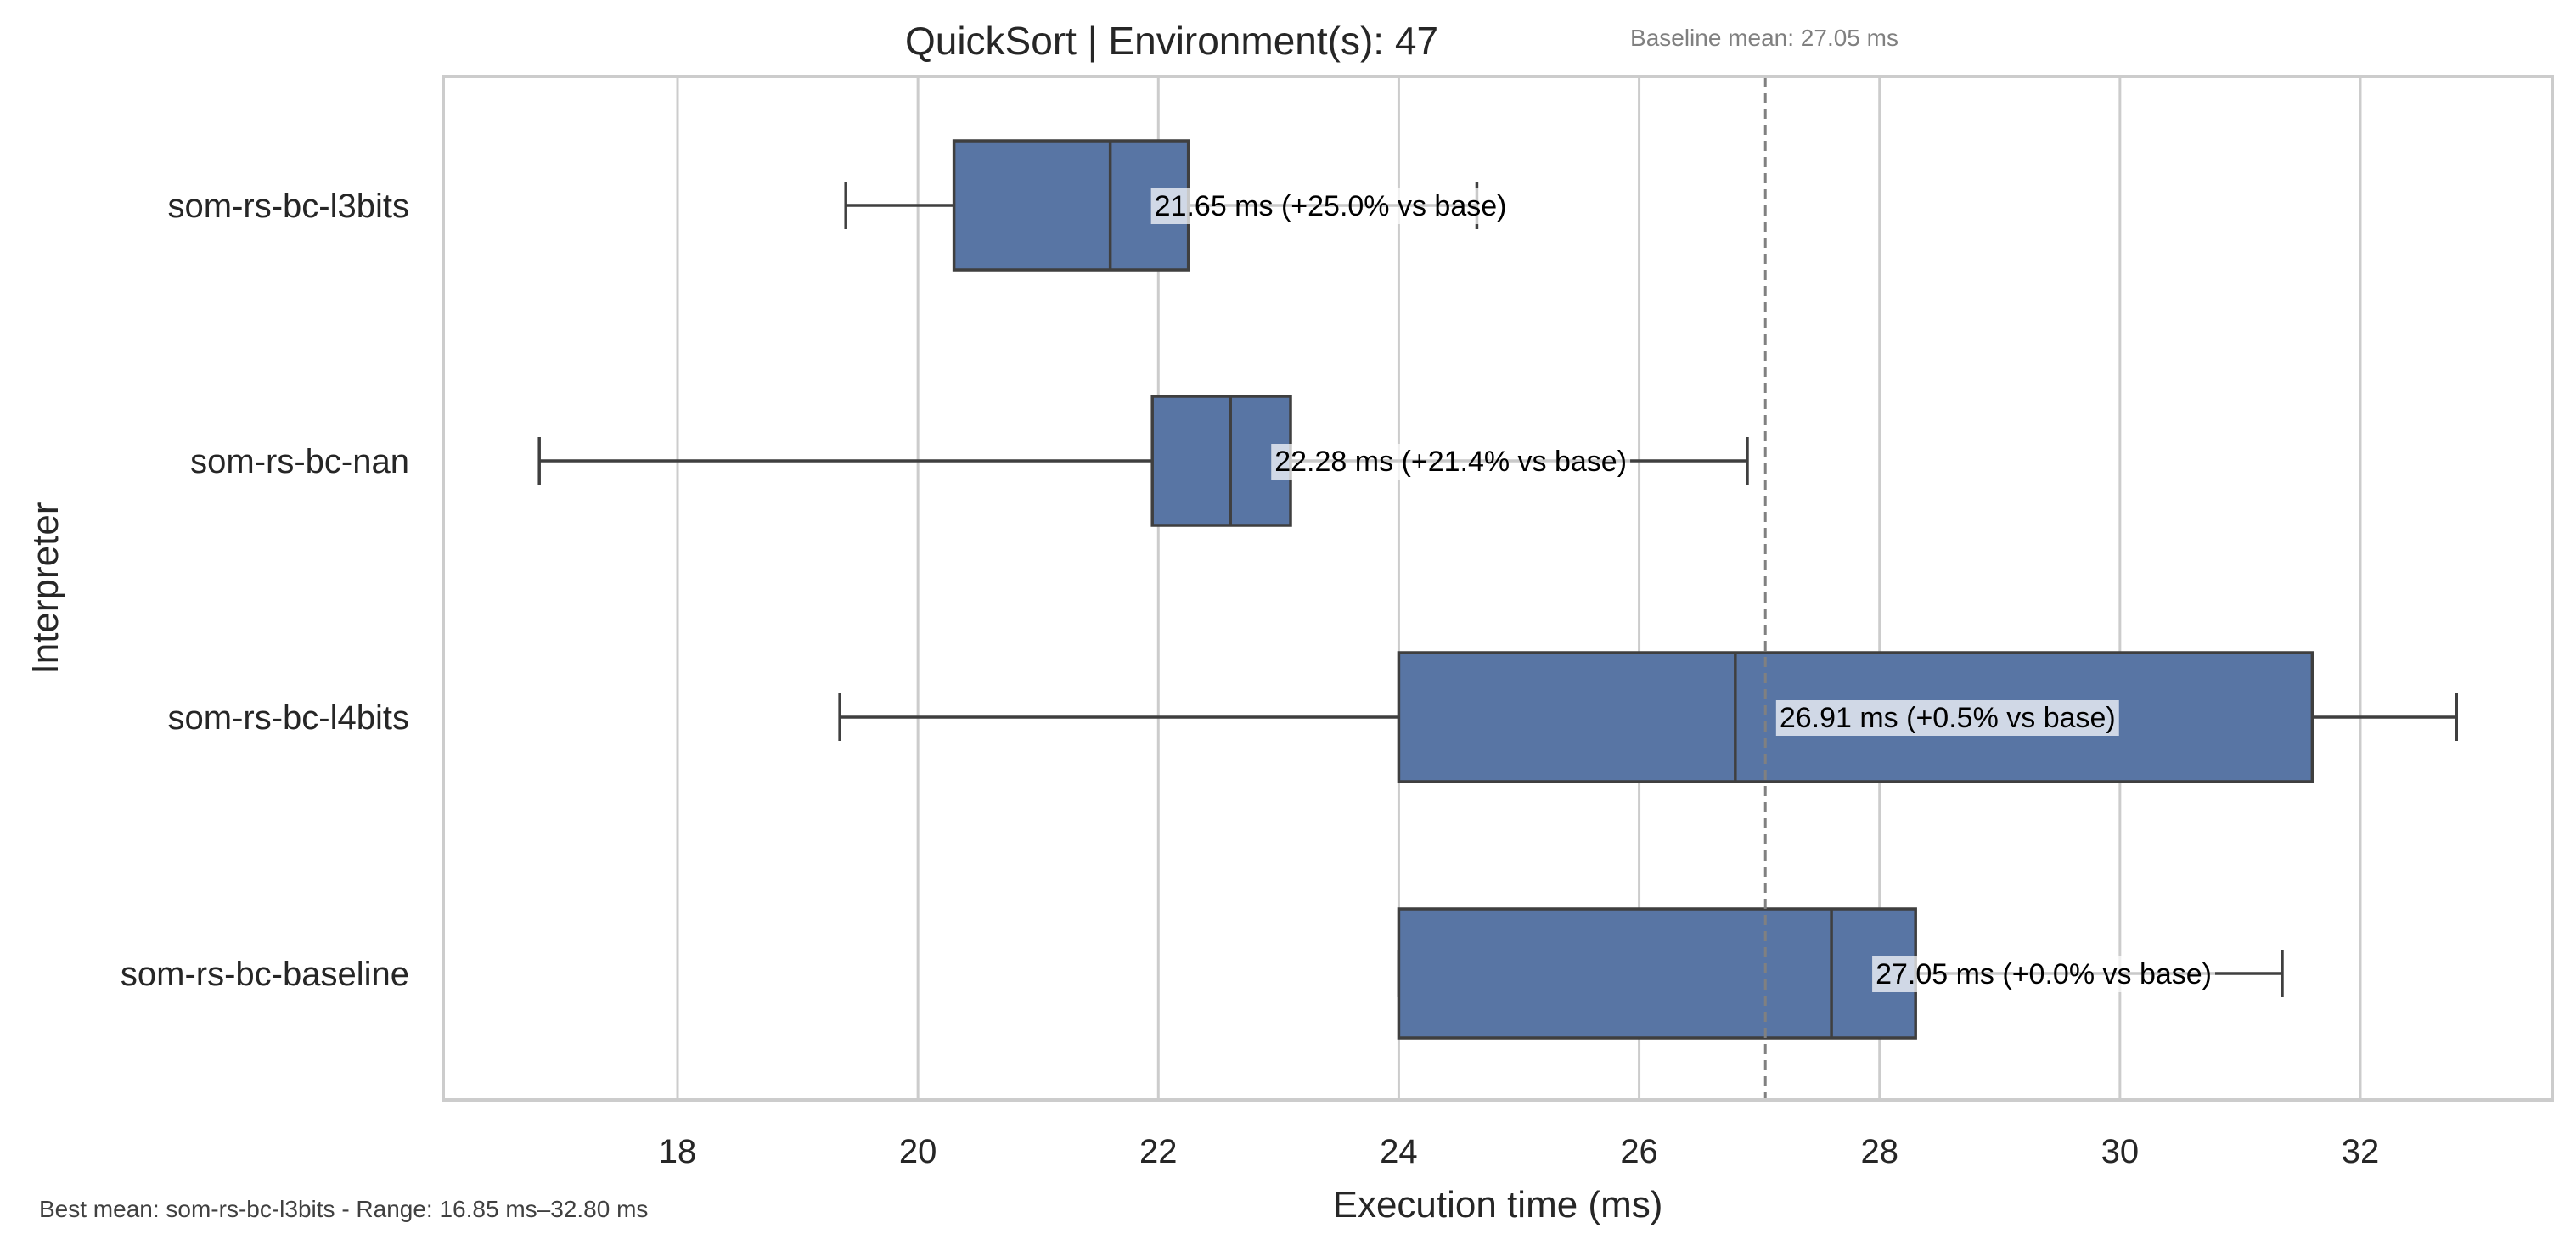 Image resolution: width=2576 pixels, height=1251 pixels. What do you see at coordinates (1764, 38) in the screenshot?
I see `reference-line-label: Baseline mean: 27.05 ms` at bounding box center [1764, 38].